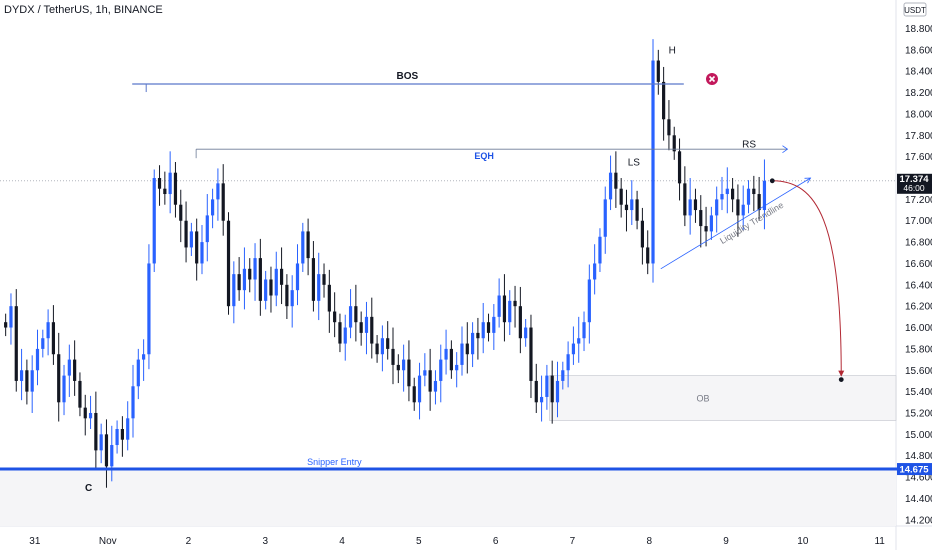 The image size is (932, 550). Describe the element at coordinates (841, 379) in the screenshot. I see `projection-end-dot` at that location.